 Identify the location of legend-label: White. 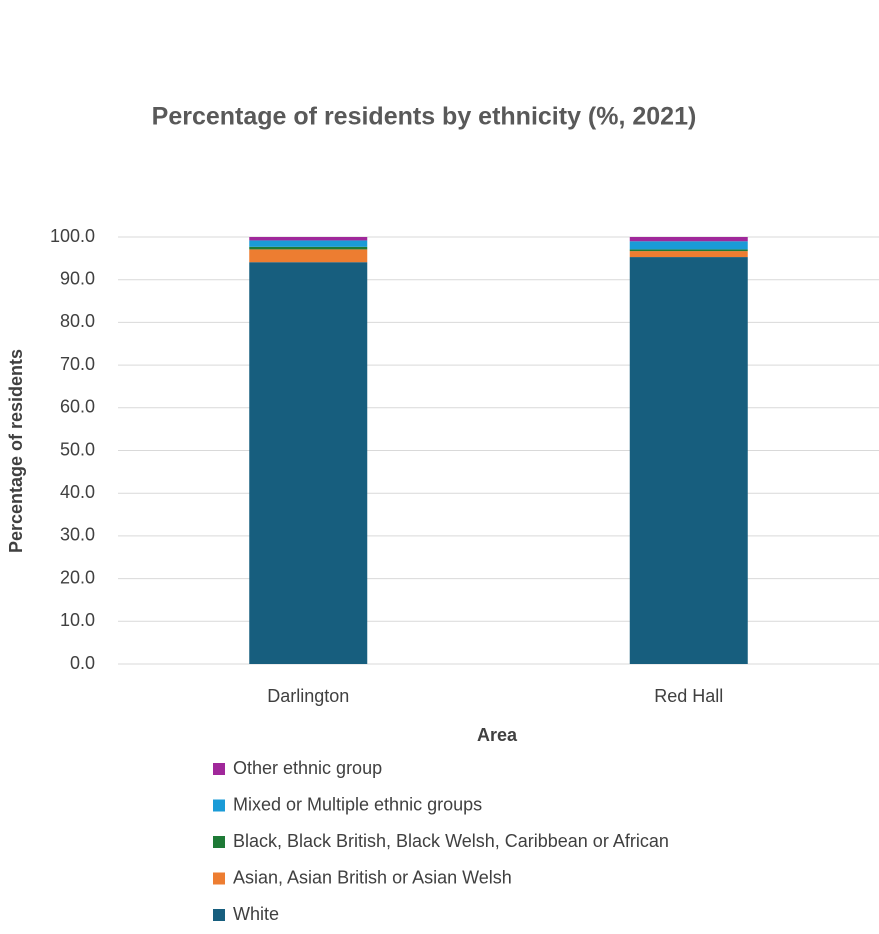
(256, 914).